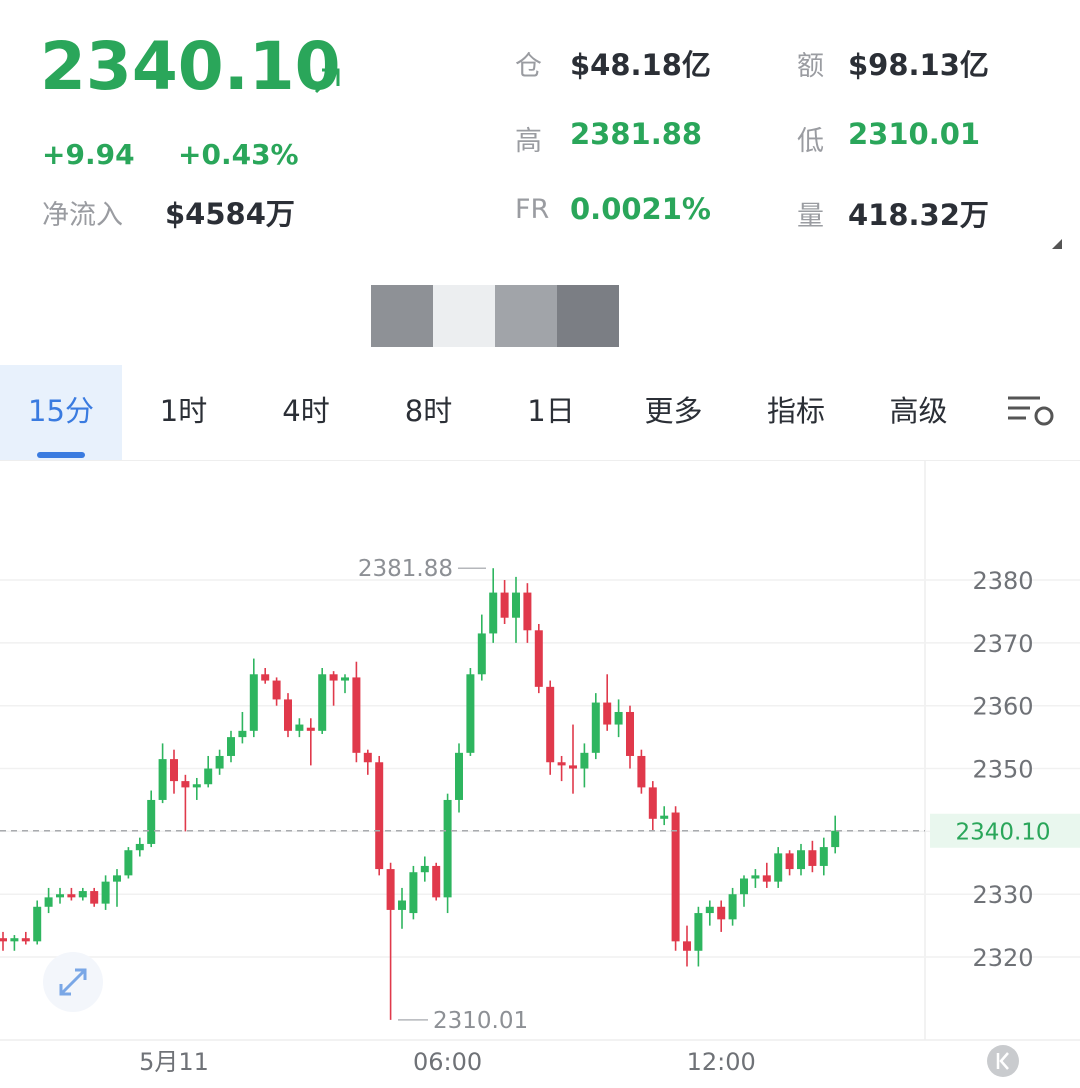 The image size is (1080, 1088). I want to click on divider, so click(540, 460).